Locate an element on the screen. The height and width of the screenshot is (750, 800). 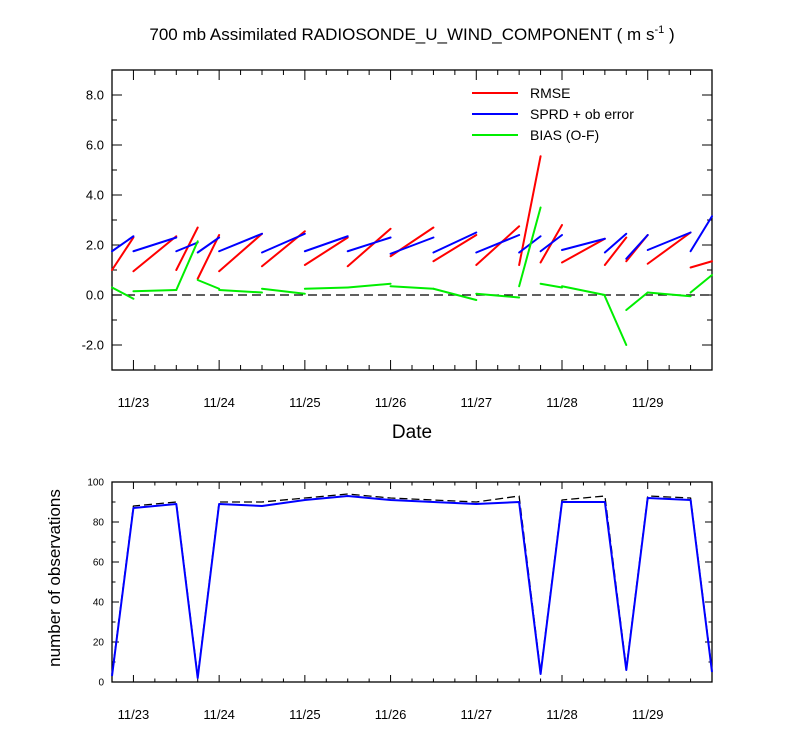
bottom-chart-x-tick-label: 11/26 is located at coordinates (391, 714).